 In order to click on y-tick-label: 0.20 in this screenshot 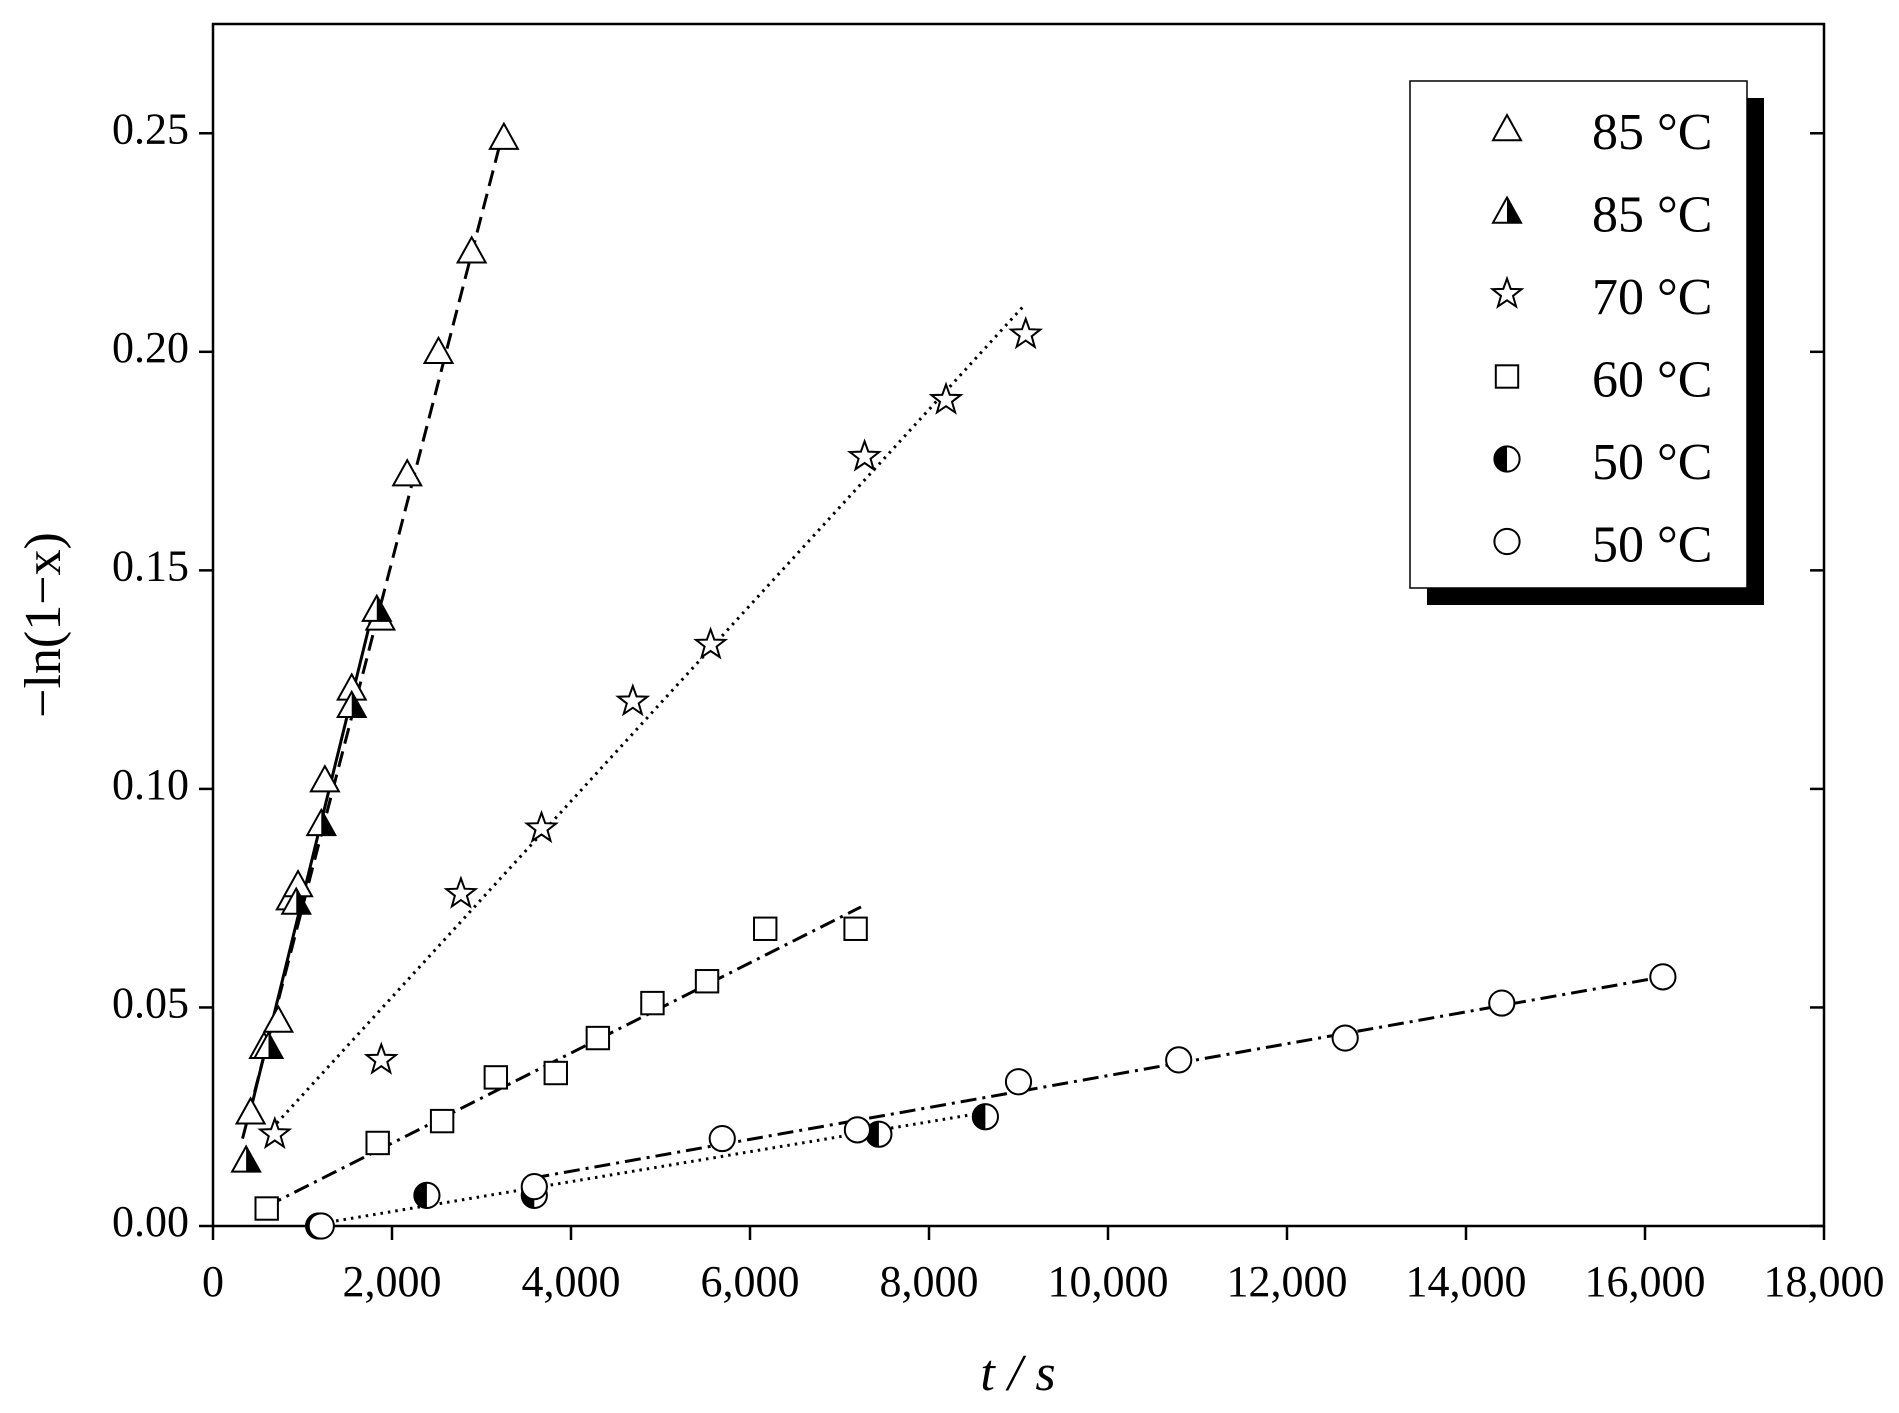, I will do `click(150, 347)`.